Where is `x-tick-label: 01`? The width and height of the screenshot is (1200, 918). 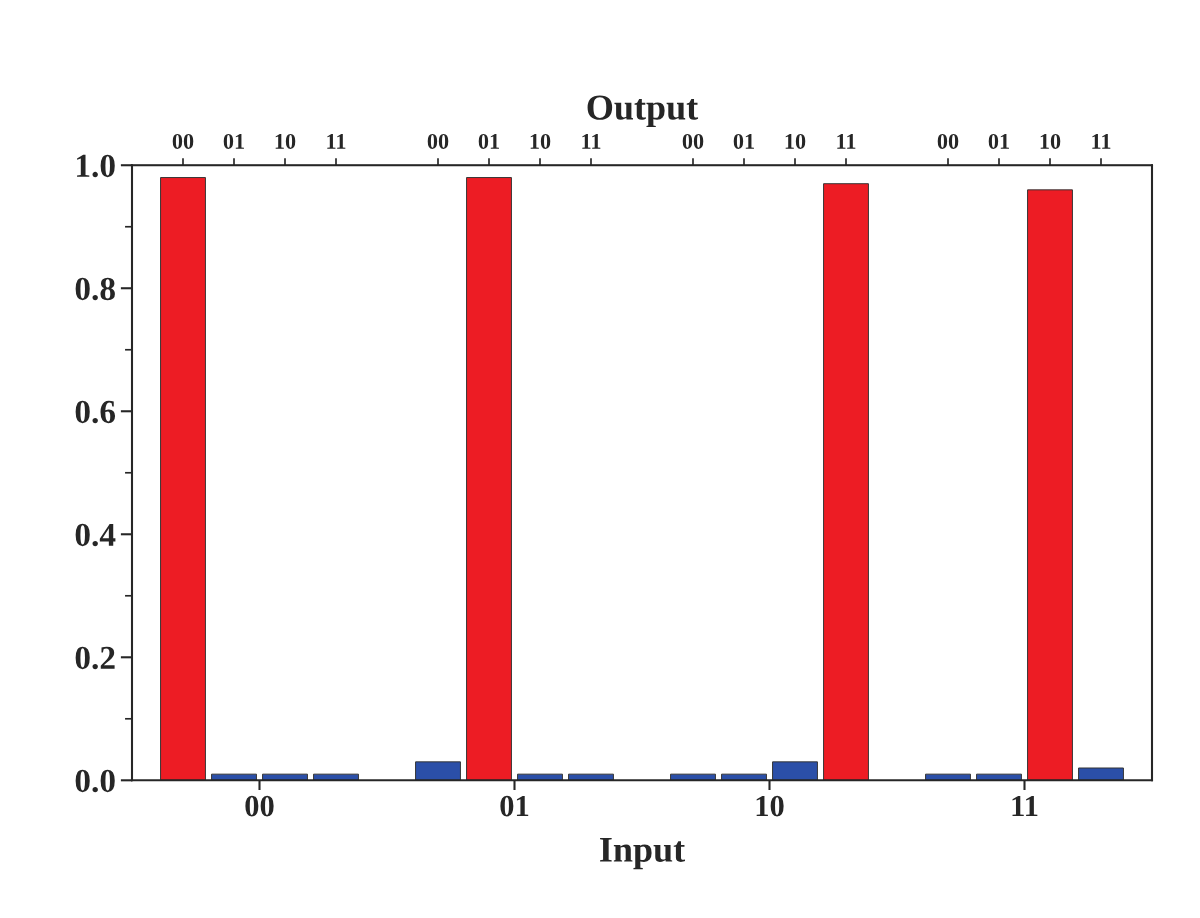
x-tick-label: 01 is located at coordinates (514, 806).